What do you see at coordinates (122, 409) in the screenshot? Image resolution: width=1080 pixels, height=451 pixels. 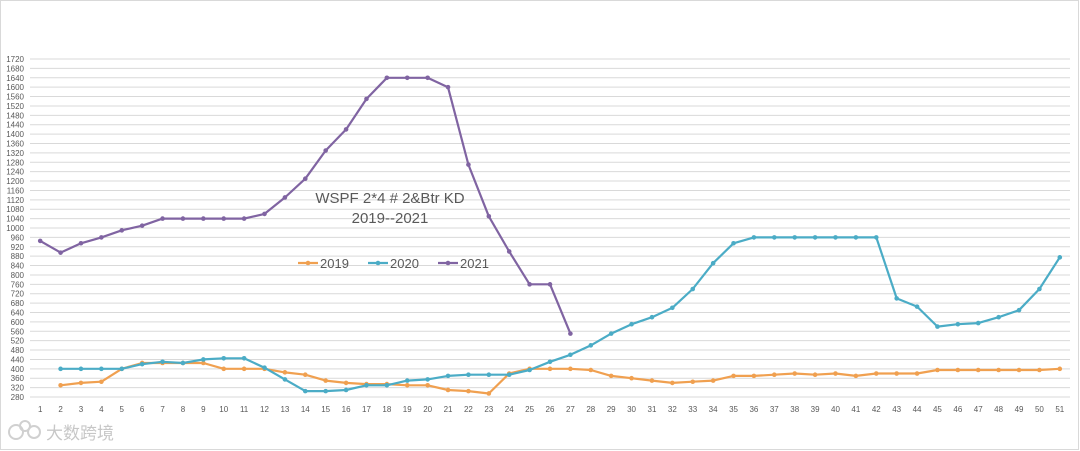 I see `x-tick-label: 5` at bounding box center [122, 409].